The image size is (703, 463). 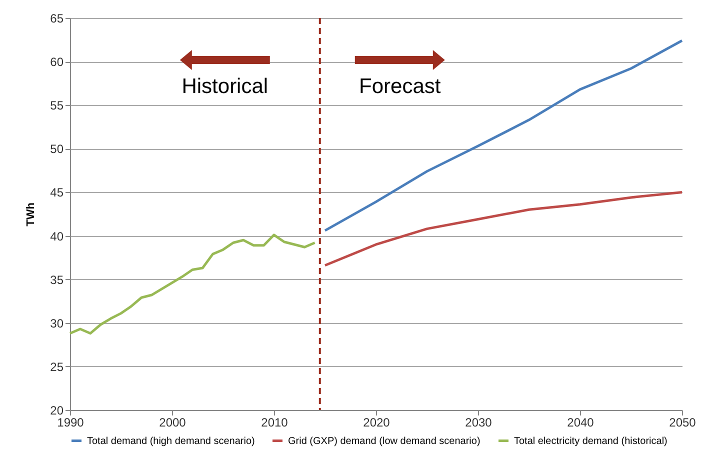 What do you see at coordinates (57, 193) in the screenshot?
I see `y-tick-label: 45` at bounding box center [57, 193].